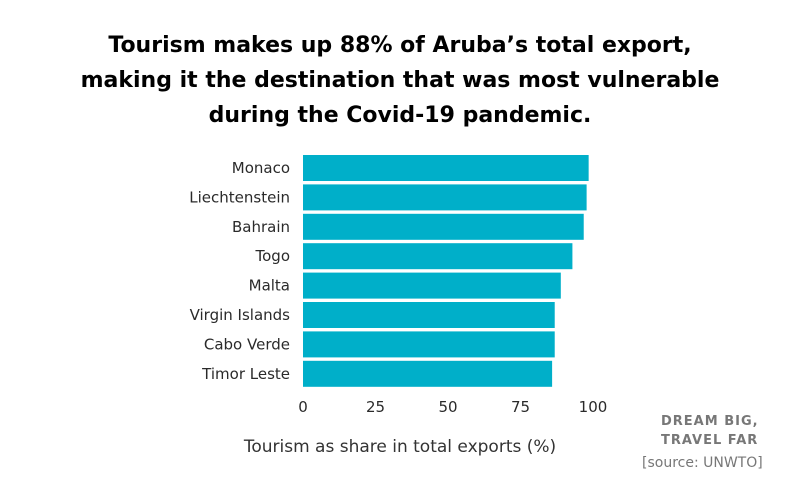  I want to click on brand-line-1: DREAM BIG,, so click(710, 421).